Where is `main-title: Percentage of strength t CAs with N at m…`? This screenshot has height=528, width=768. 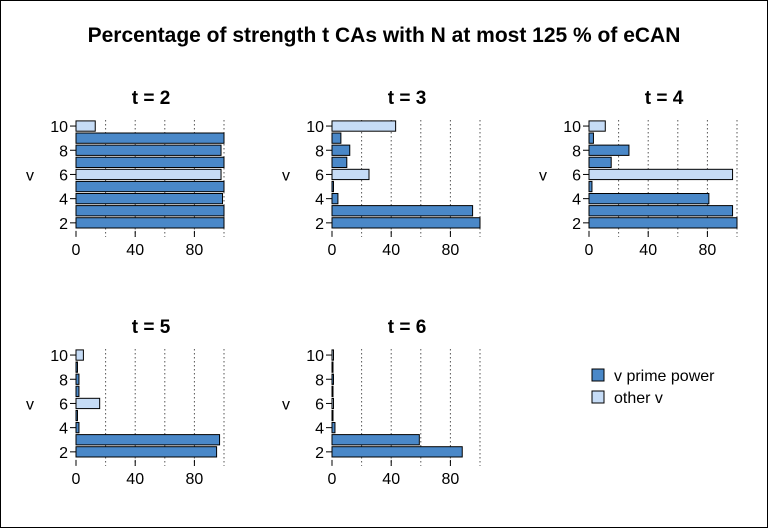 main-title: Percentage of strength t CAs with N at m… is located at coordinates (384, 35).